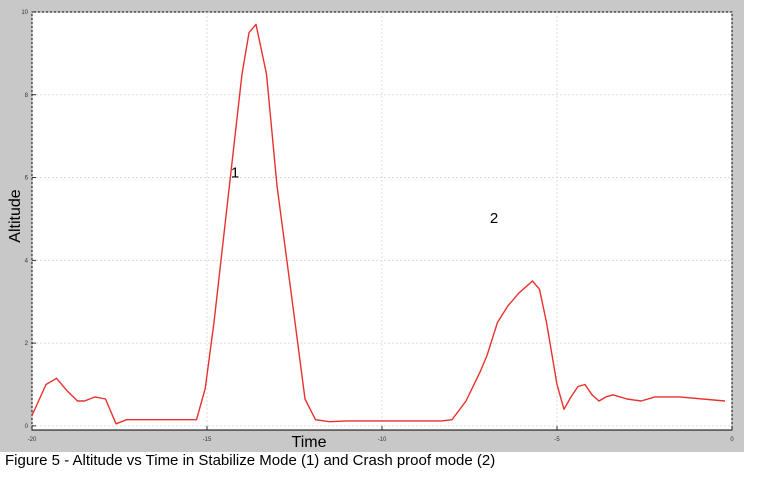 This screenshot has height=484, width=764. I want to click on y-tick-label: 6, so click(27, 179).